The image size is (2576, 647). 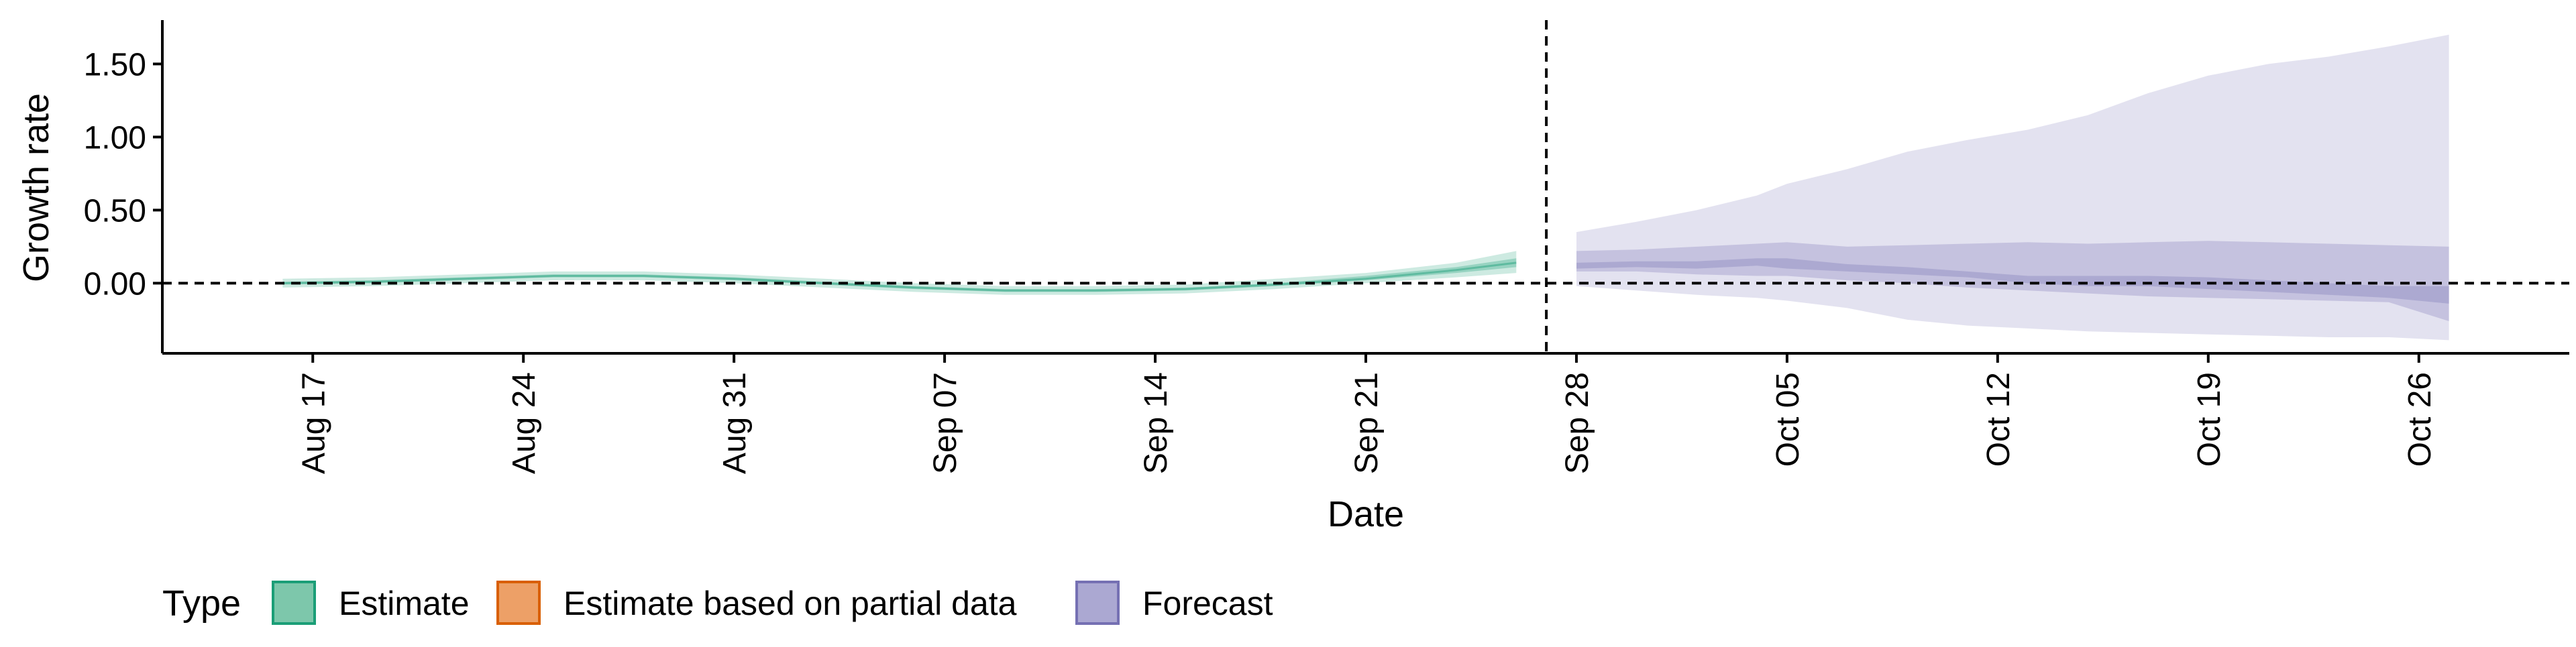 What do you see at coordinates (1367, 423) in the screenshot?
I see `x-tick-label: Sep 21` at bounding box center [1367, 423].